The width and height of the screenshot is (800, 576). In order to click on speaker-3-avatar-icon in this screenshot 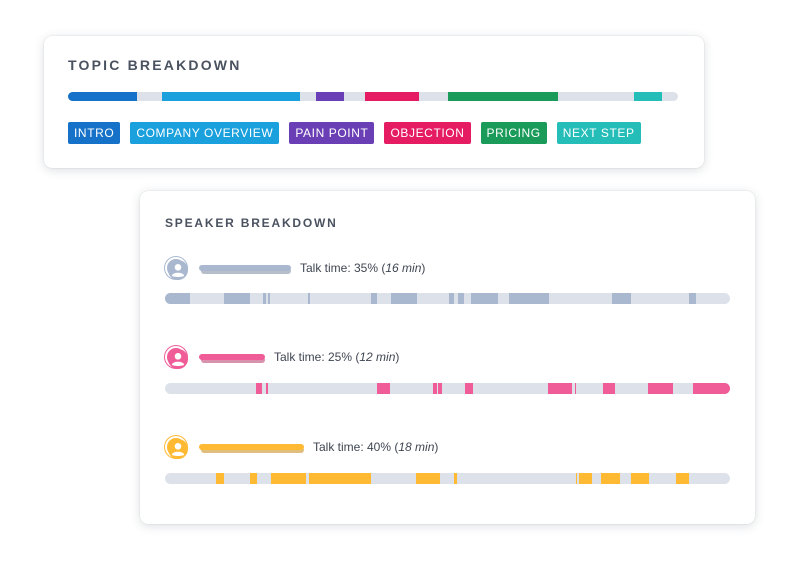, I will do `click(176, 447)`.